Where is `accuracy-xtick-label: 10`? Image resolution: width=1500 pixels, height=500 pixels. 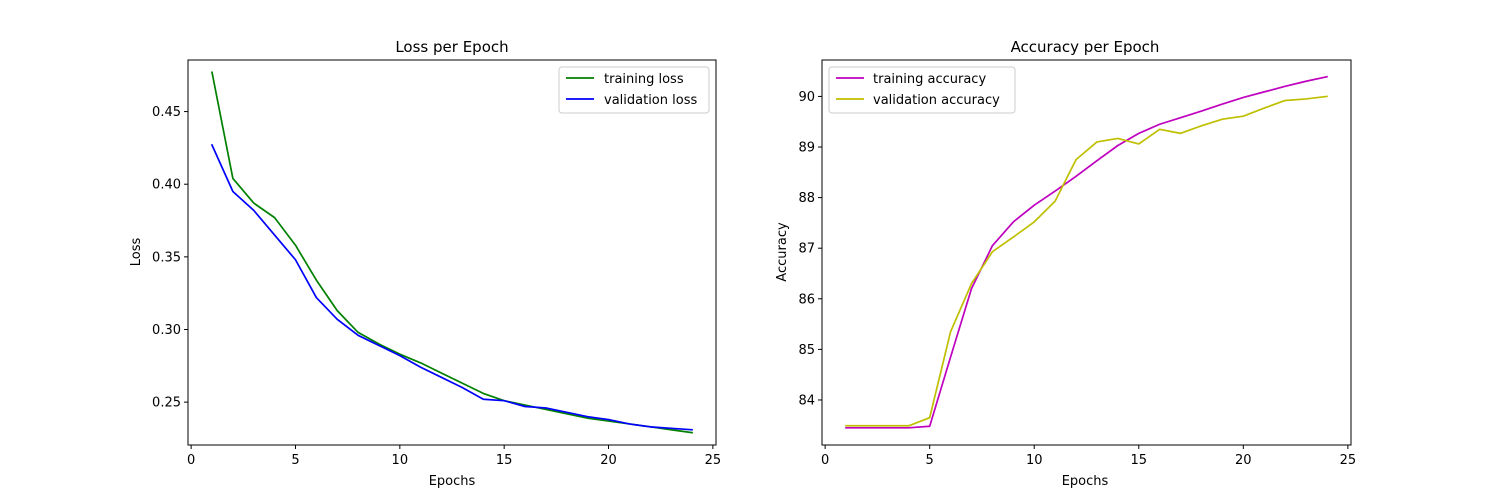
accuracy-xtick-label: 10 is located at coordinates (1034, 460).